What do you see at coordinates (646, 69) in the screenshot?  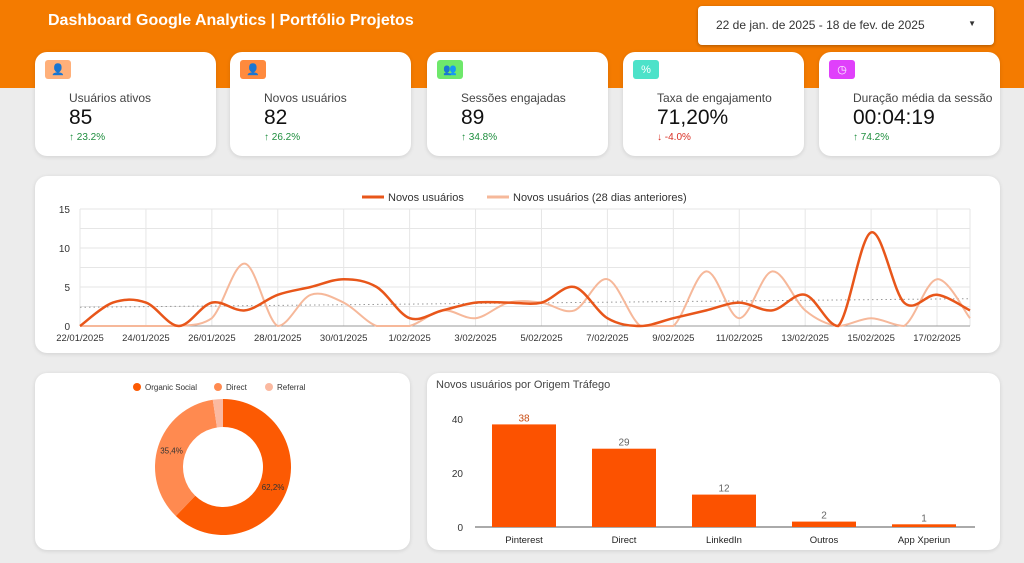 I see `percent-icon: %` at bounding box center [646, 69].